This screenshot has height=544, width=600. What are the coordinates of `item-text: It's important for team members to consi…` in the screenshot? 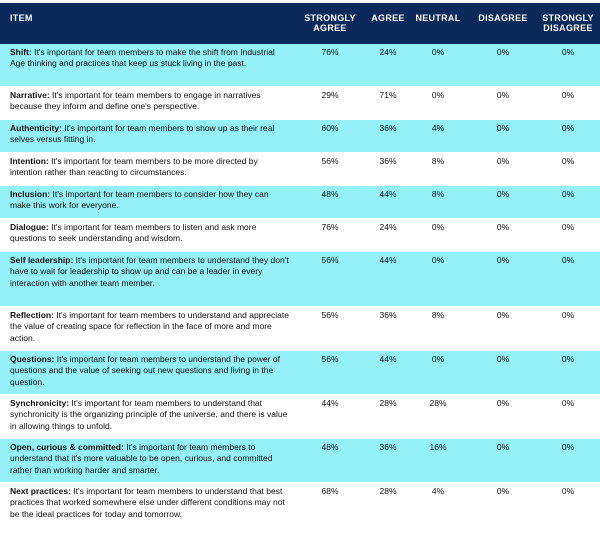 It's located at (139, 200).